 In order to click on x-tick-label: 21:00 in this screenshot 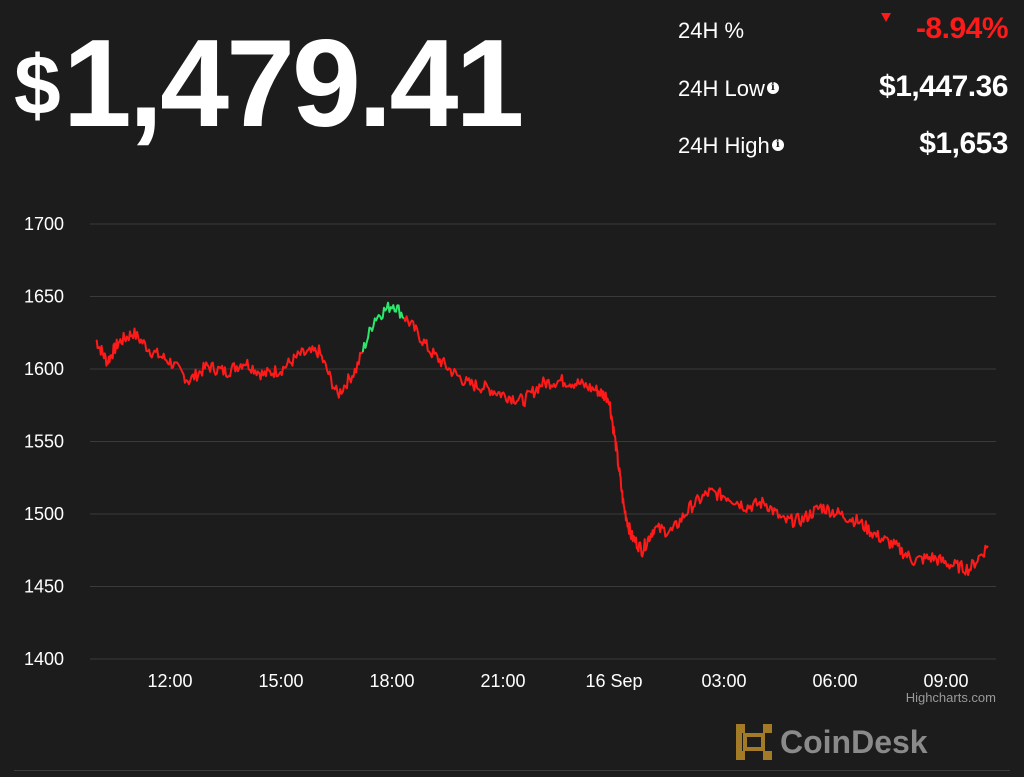, I will do `click(502, 680)`.